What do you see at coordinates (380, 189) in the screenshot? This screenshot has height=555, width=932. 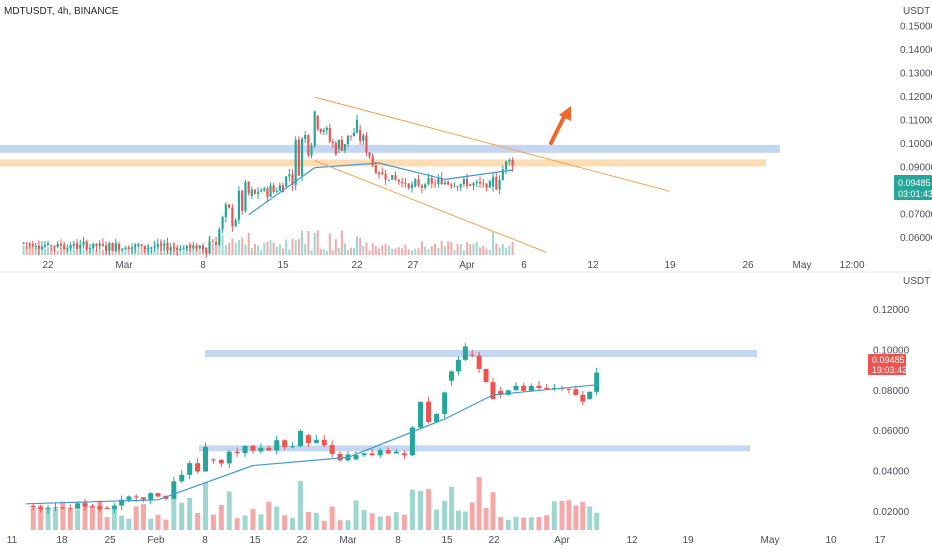 I see `top-ema-line` at bounding box center [380, 189].